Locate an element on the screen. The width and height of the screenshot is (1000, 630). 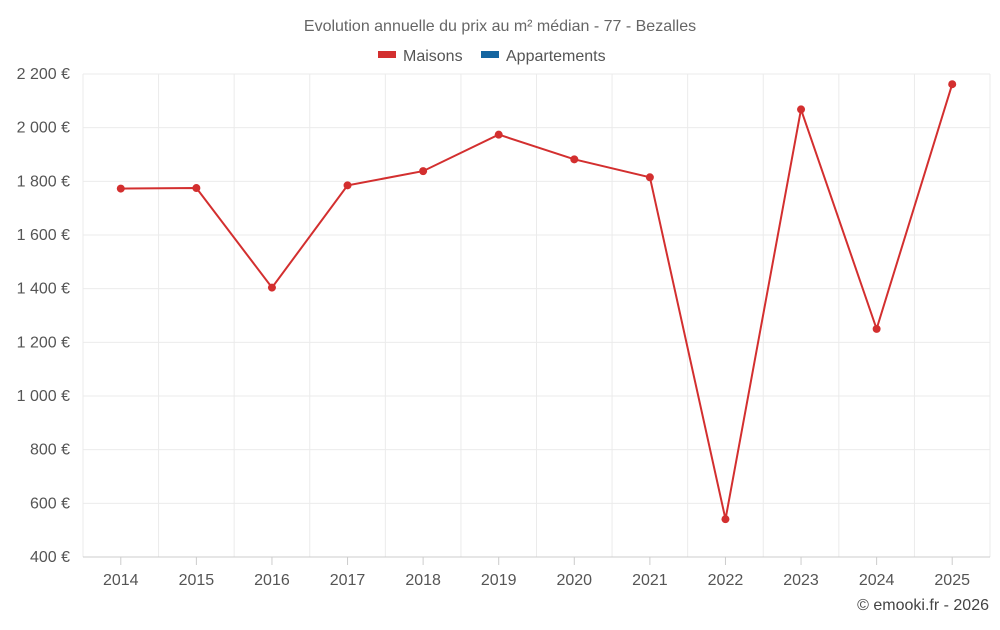
y-tick-label: 600 € is located at coordinates (50, 503).